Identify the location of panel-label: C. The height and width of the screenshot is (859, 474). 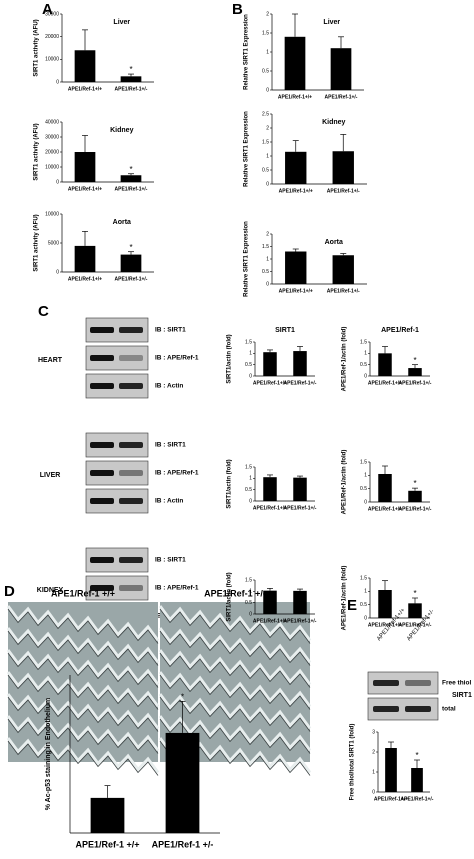
(43, 311).